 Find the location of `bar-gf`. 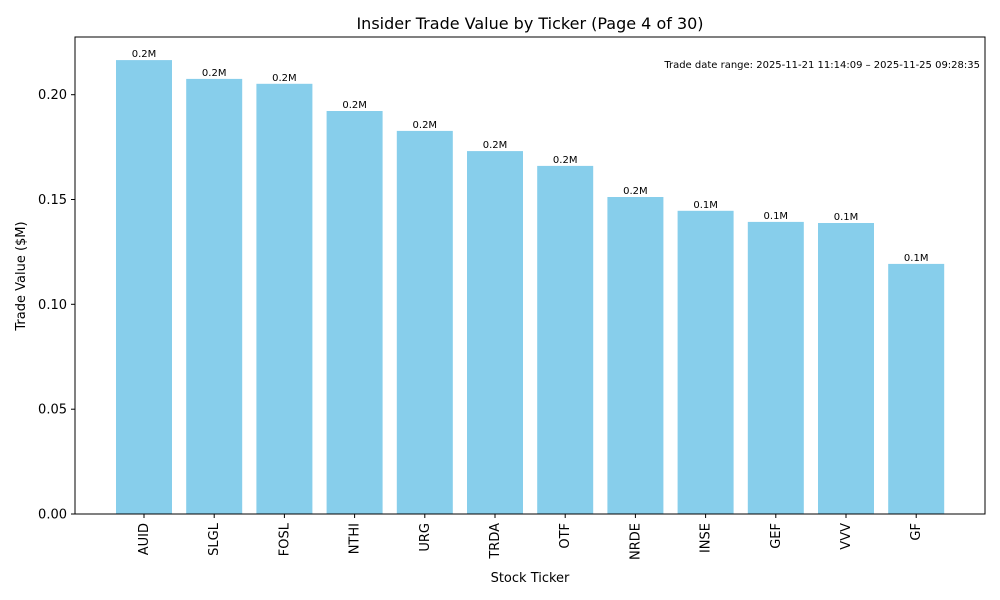

bar-gf is located at coordinates (916, 388).